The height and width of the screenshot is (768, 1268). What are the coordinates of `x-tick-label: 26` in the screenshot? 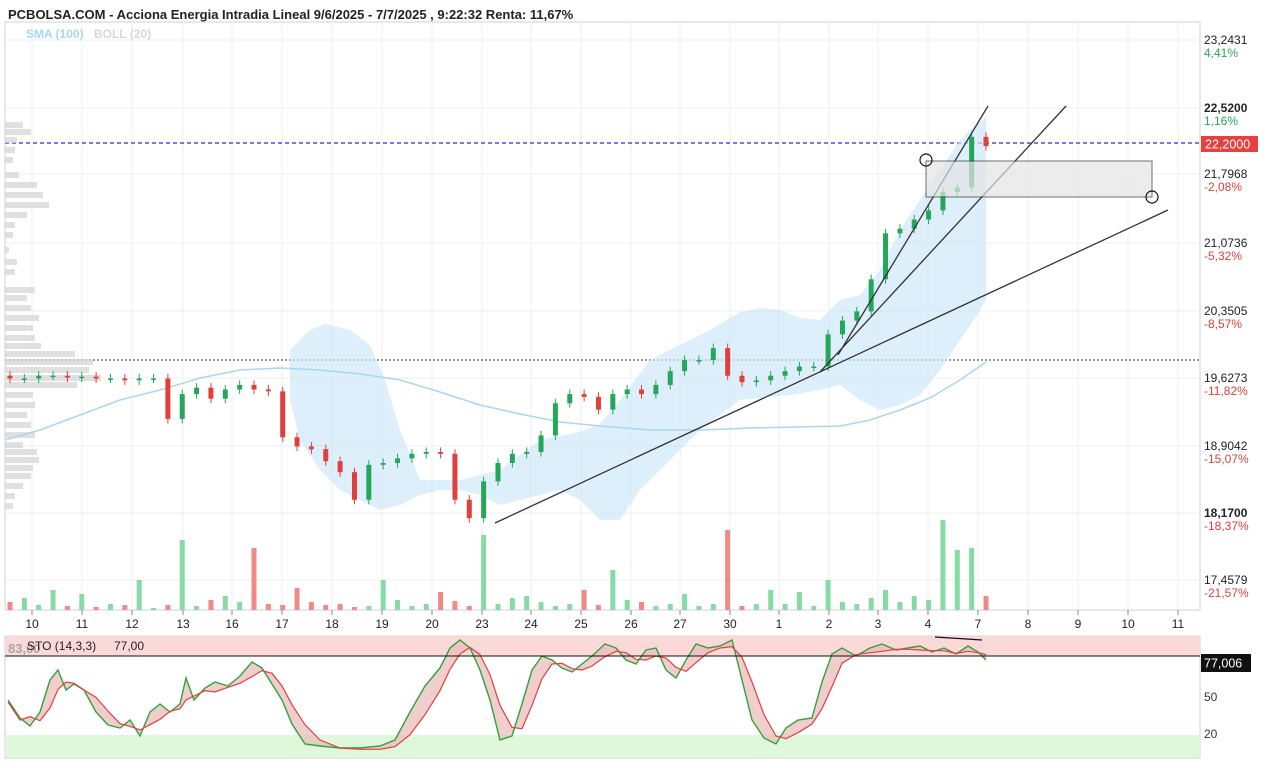 It's located at (631, 624).